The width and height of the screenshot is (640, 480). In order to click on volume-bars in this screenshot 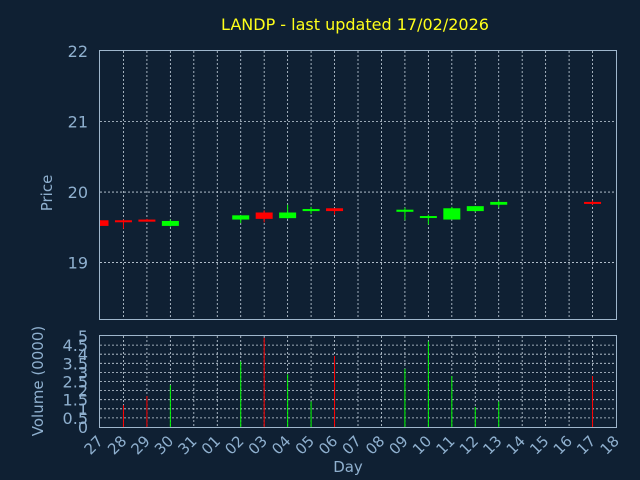, I will do `click(358, 382)`.